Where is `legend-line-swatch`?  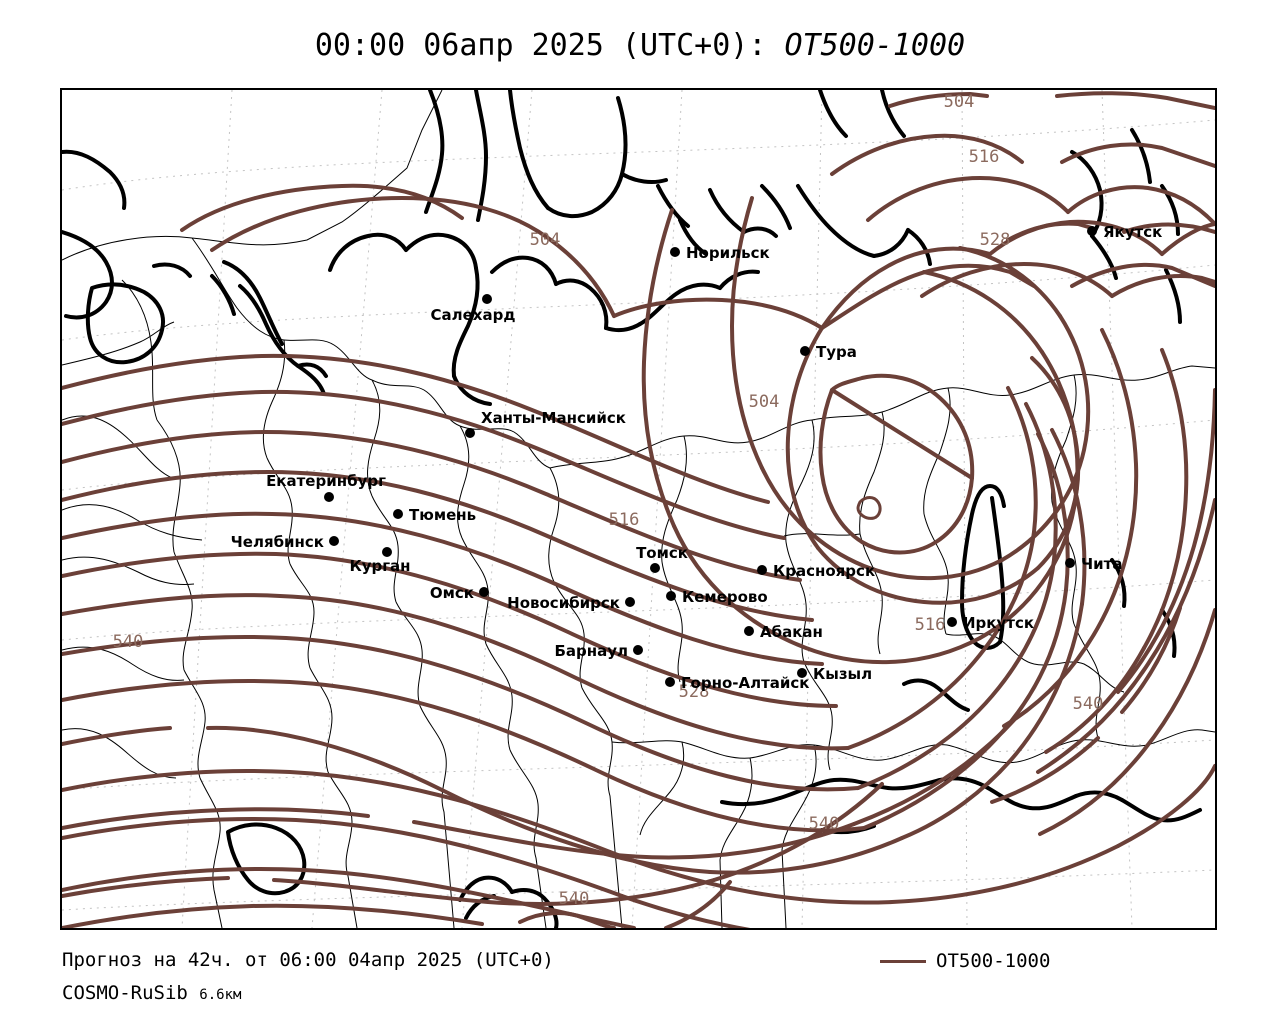 legend-line-swatch is located at coordinates (903, 961).